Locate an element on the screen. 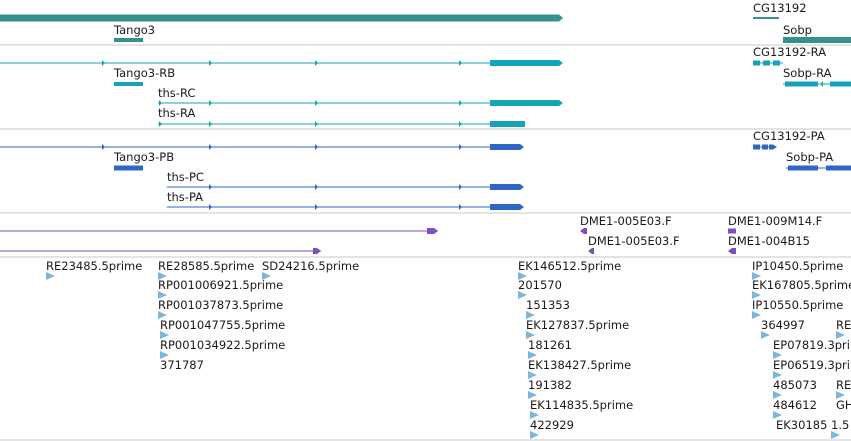  gene-label-tango3: Tango3 is located at coordinates (135, 30).